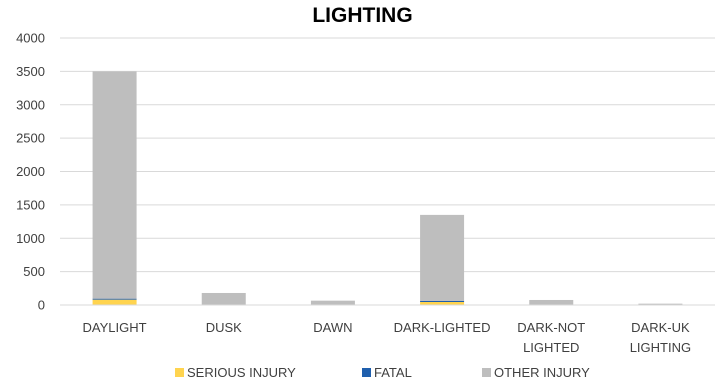 The image size is (725, 389). Describe the element at coordinates (241, 372) in the screenshot. I see `legend-label: SERIOUS INJURY` at that location.